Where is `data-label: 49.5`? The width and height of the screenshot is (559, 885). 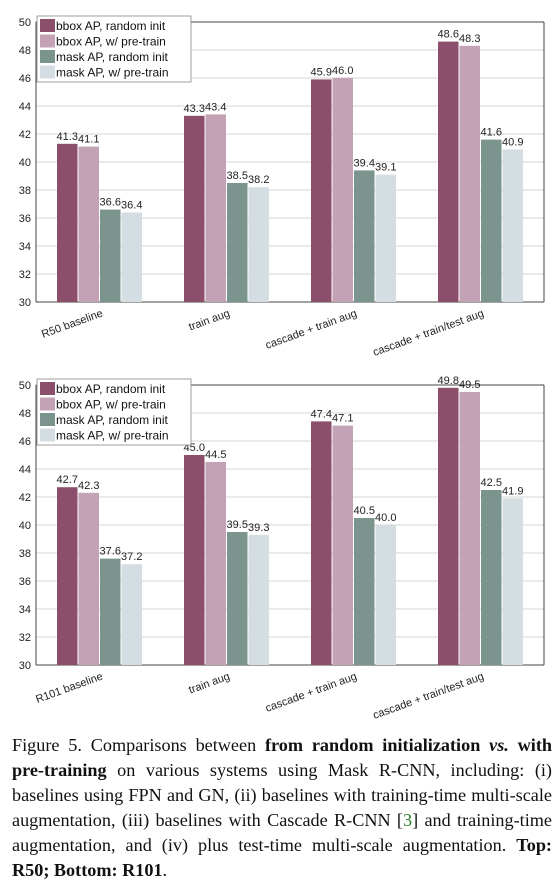
data-label: 49.5 is located at coordinates (469, 385).